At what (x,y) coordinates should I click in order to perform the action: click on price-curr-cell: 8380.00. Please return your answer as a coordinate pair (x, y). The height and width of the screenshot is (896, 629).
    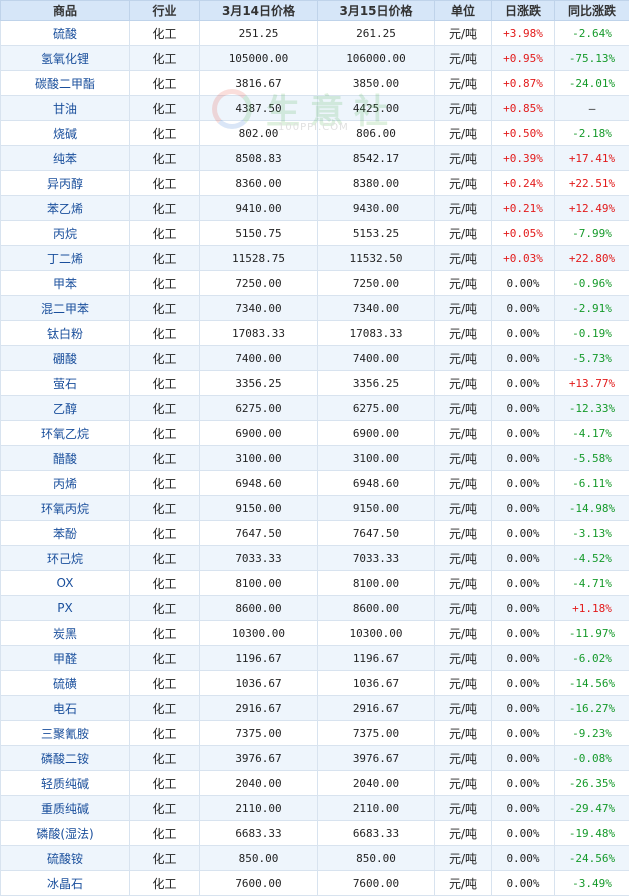
    Looking at the image, I should click on (376, 183).